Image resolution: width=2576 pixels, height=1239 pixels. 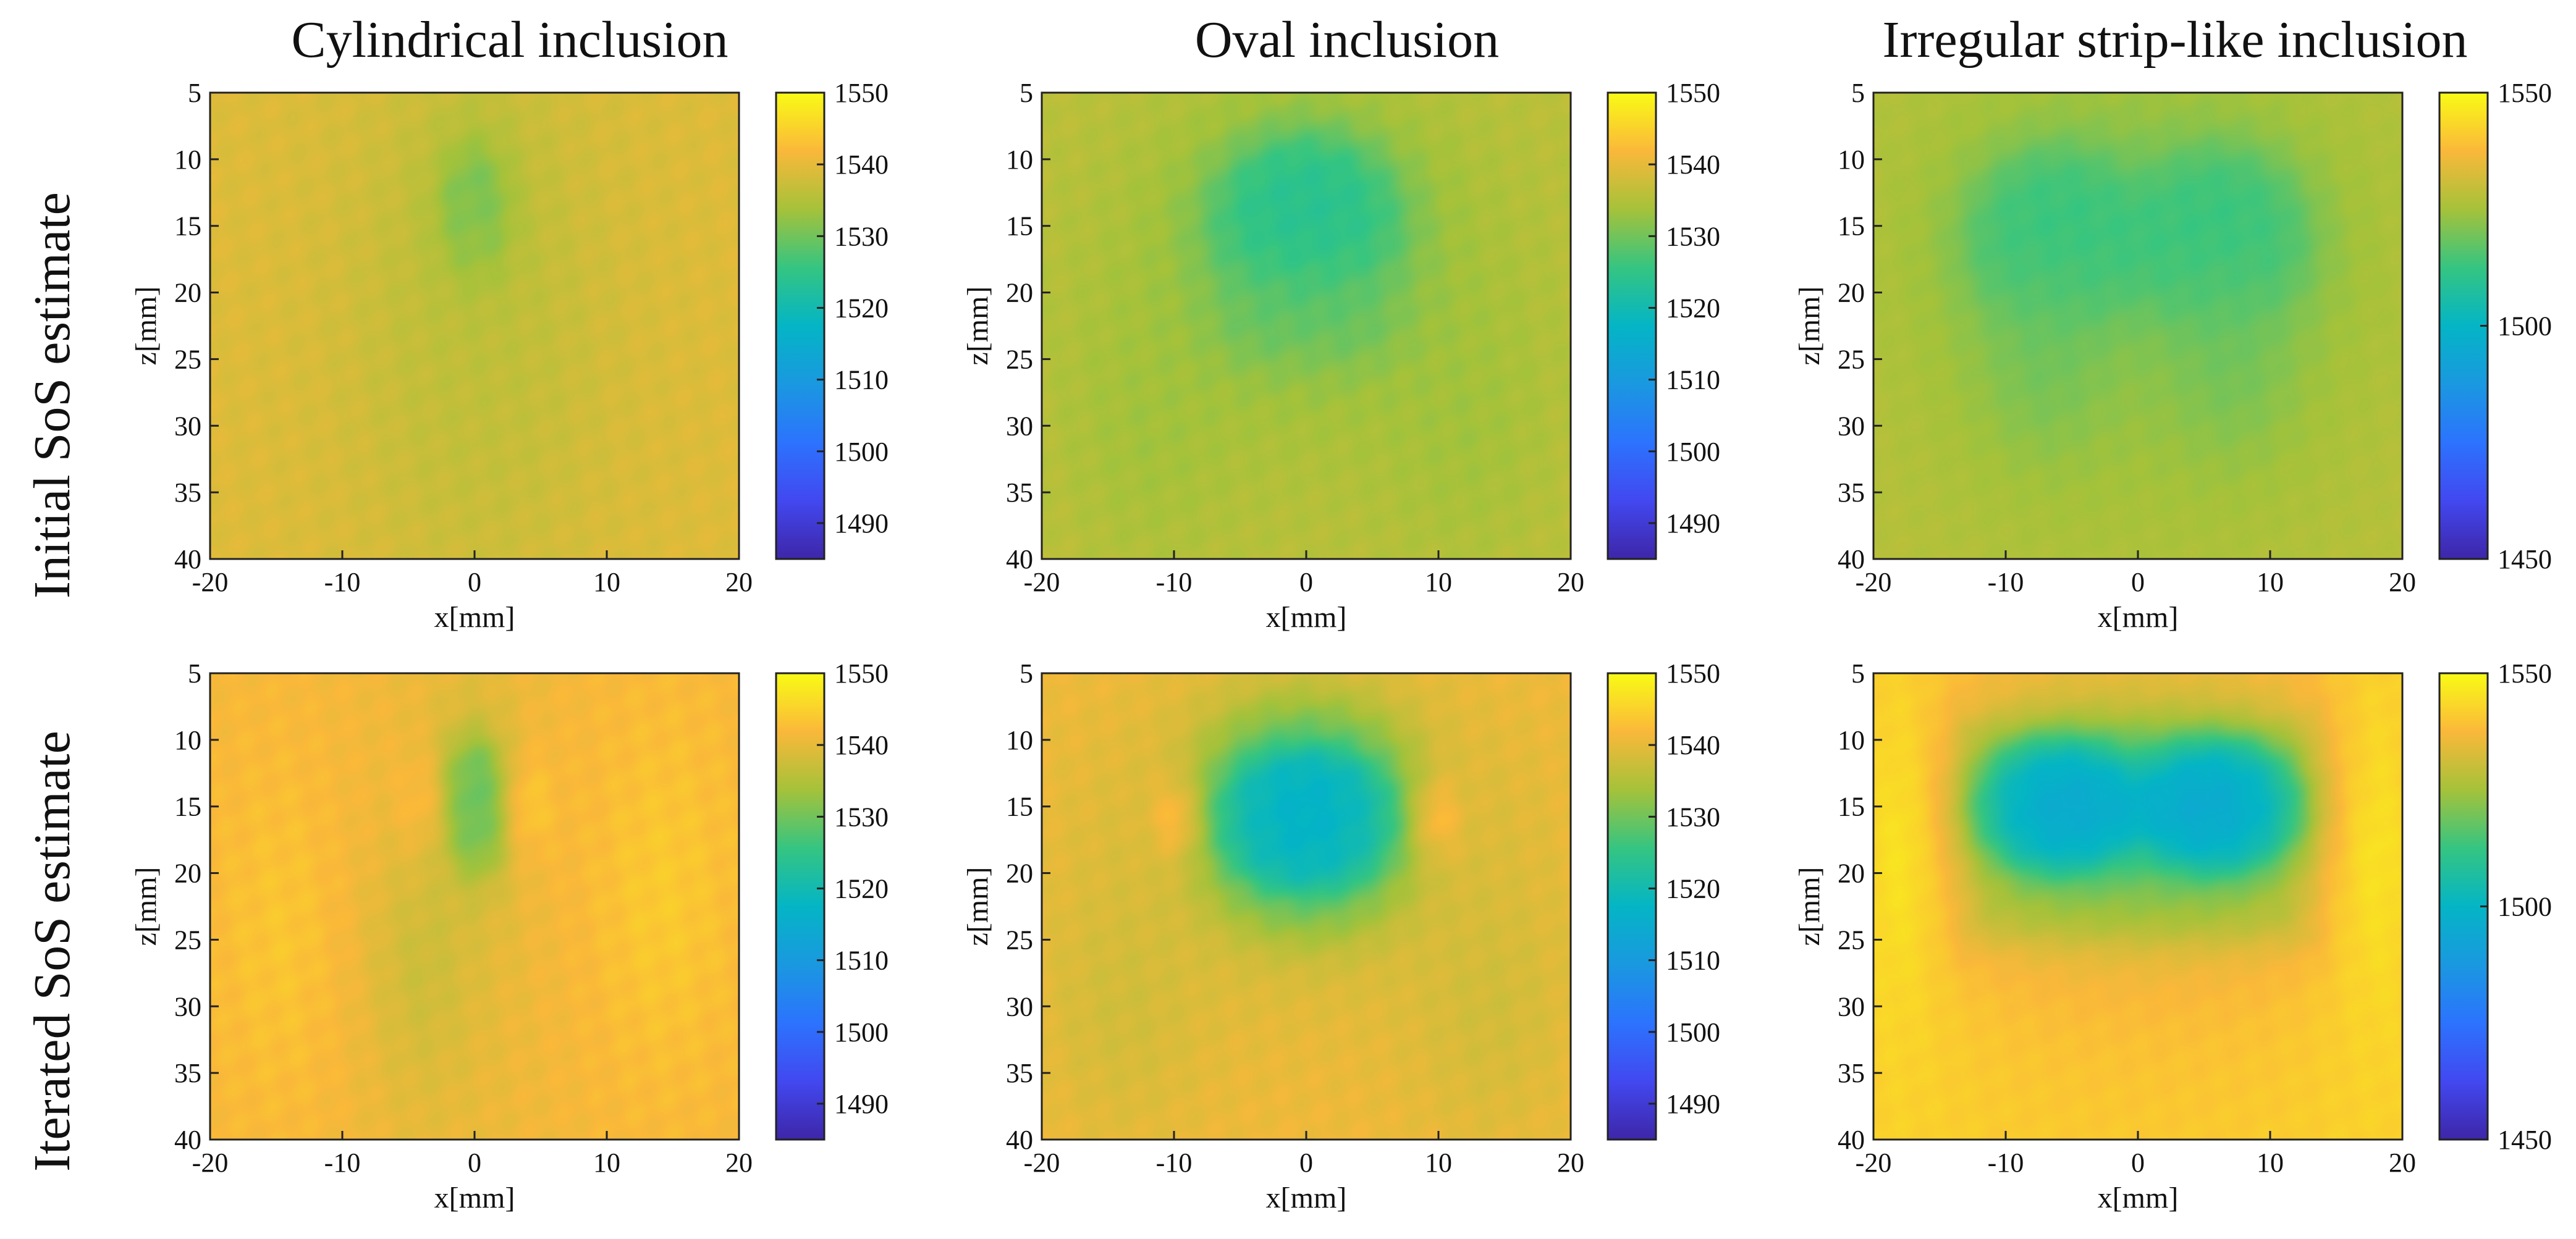 I want to click on heatmap-image-p11, so click(x=1306, y=907).